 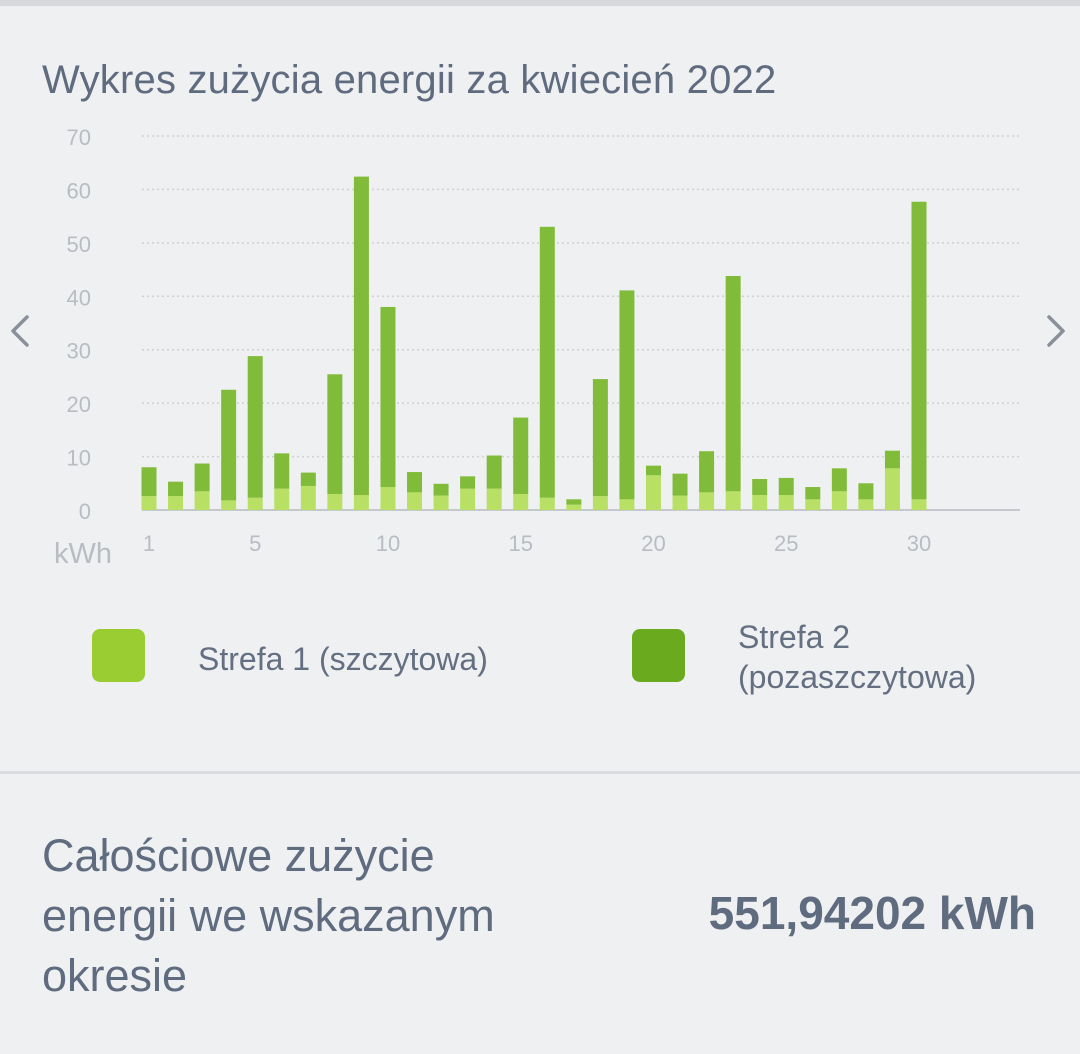 I want to click on chart-title: Wykres zużycia energii za kwiecień 2022, so click(x=409, y=80).